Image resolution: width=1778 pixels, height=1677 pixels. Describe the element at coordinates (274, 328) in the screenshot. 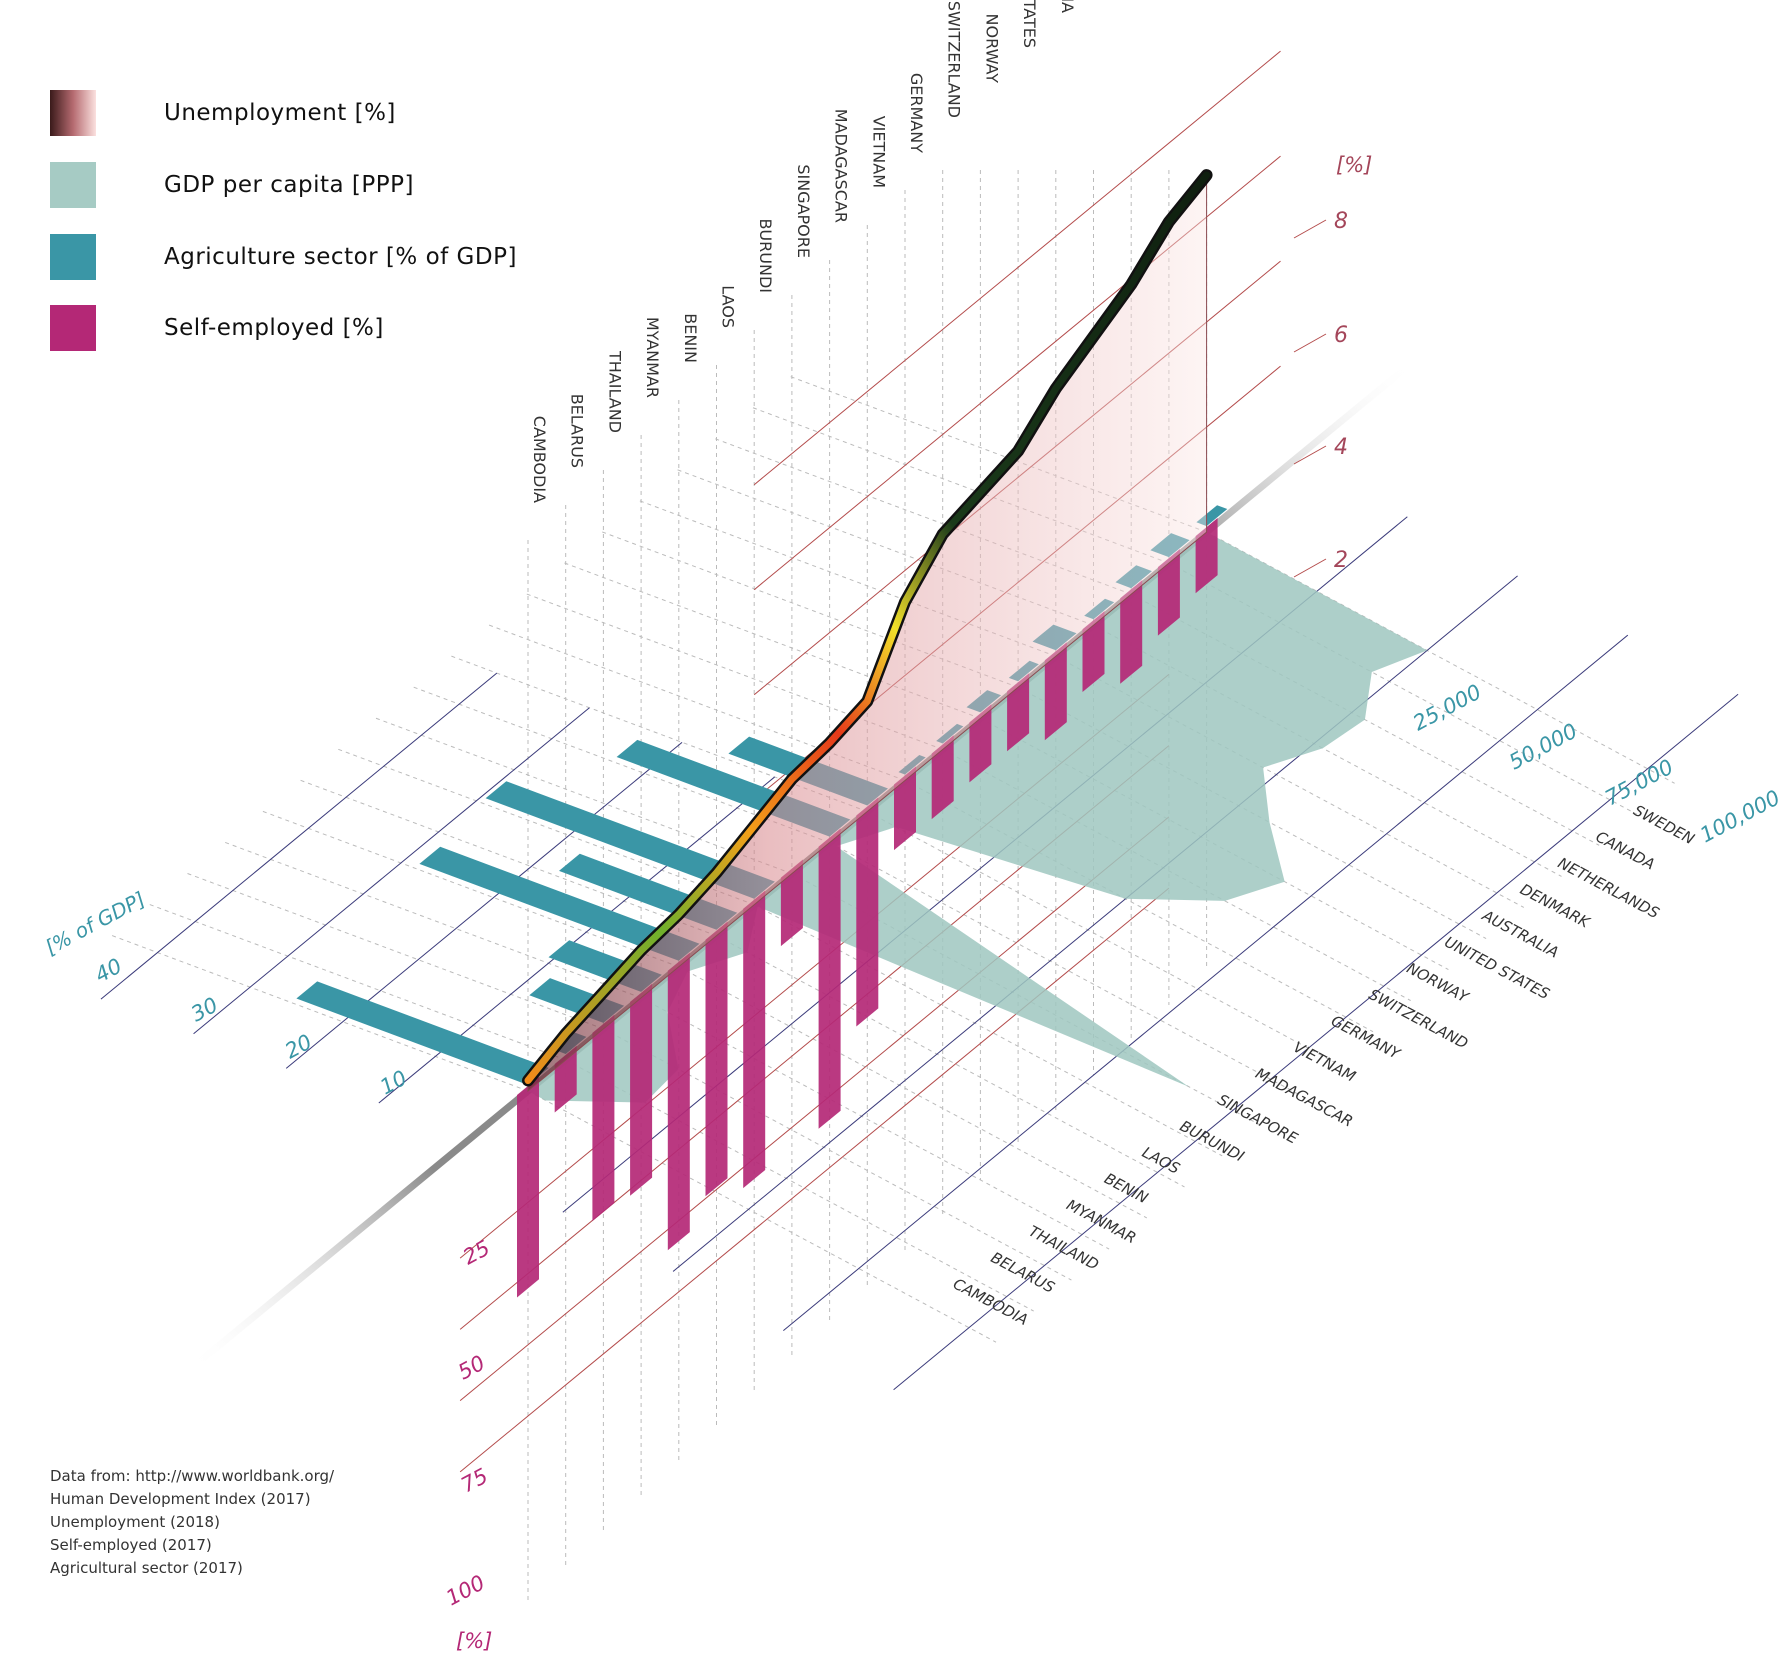

I see `legend-label-self-employed: Self-employed [%]` at that location.